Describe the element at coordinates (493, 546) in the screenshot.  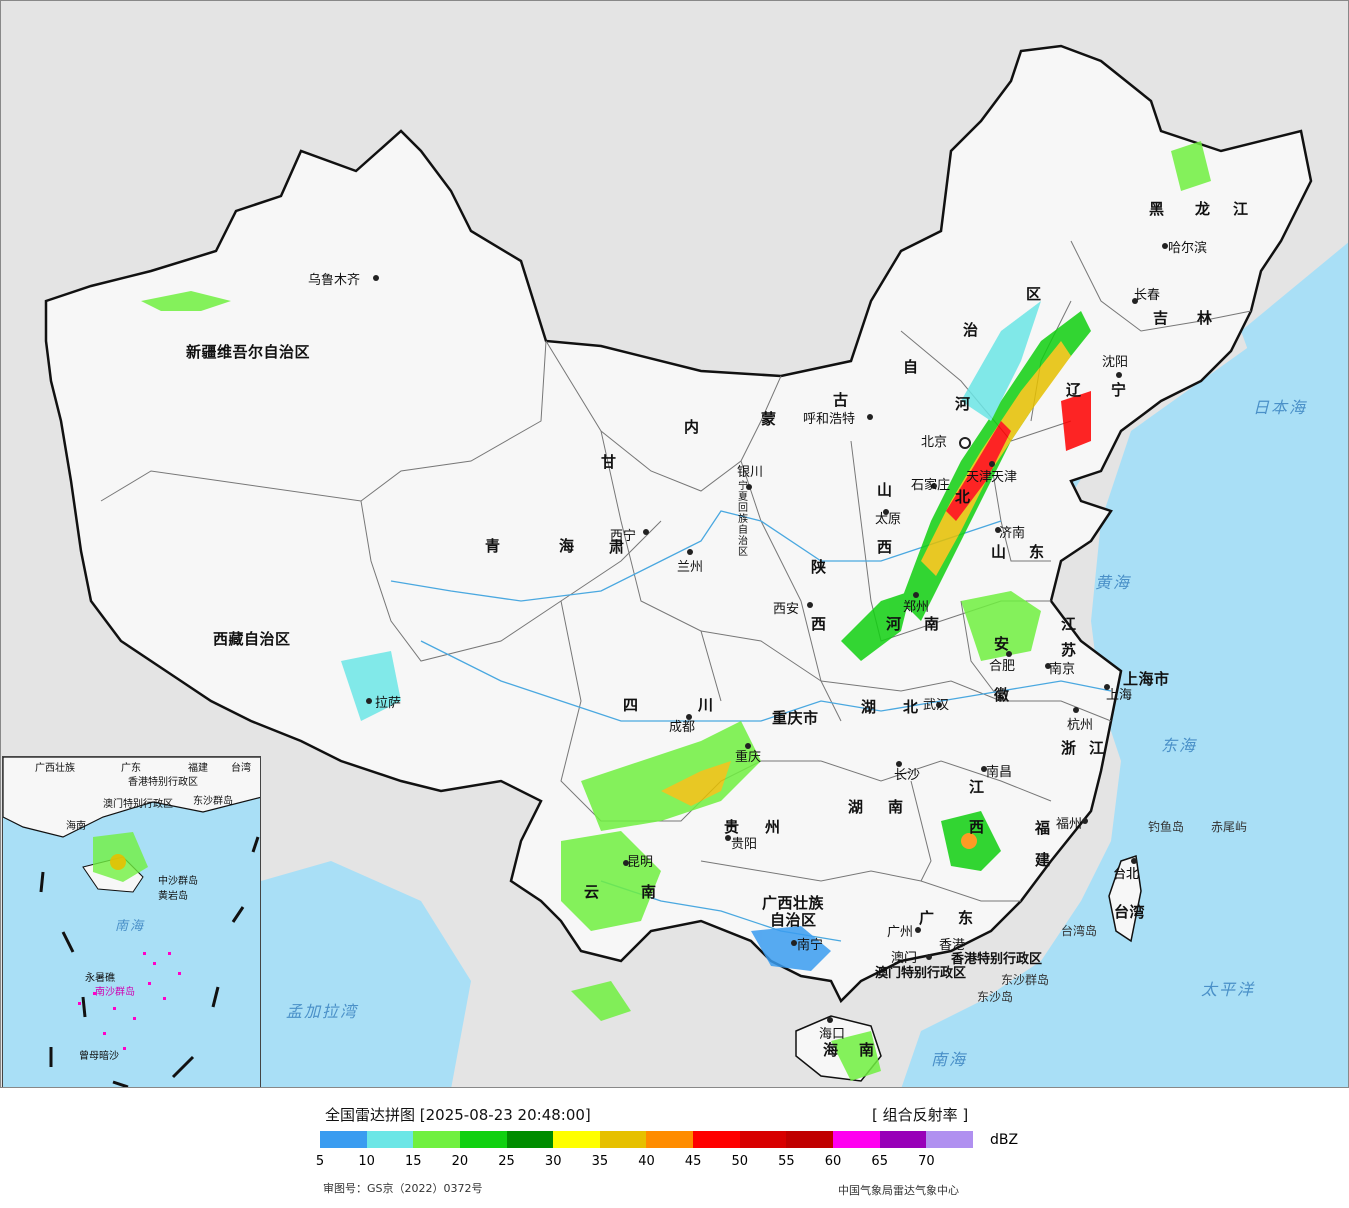
I see `label-qinghai-qing: 青` at that location.